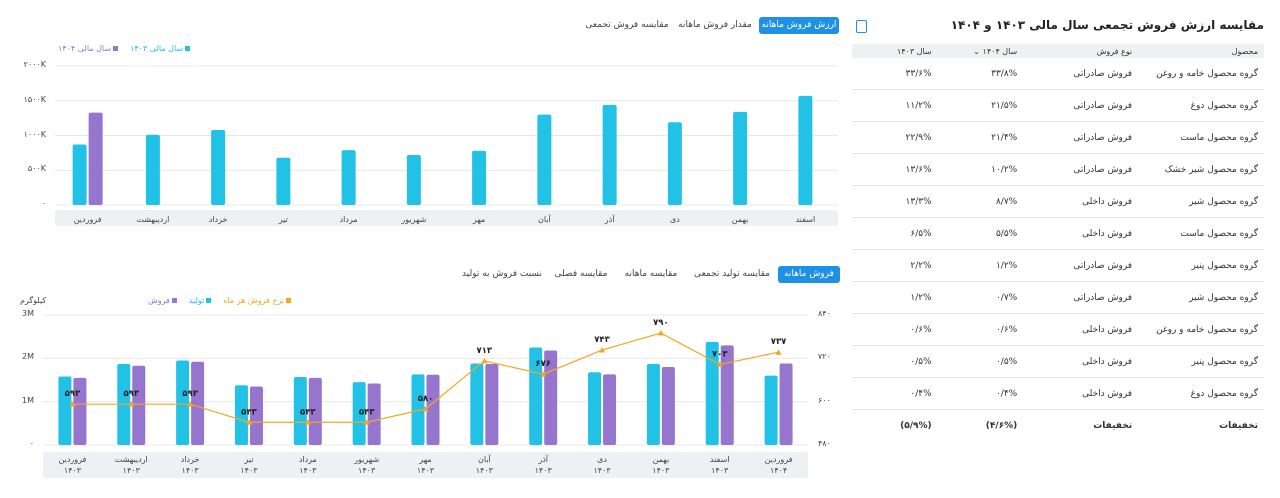  I want to click on bottom-tab-2: مقایسه ماهانه, so click(651, 274).